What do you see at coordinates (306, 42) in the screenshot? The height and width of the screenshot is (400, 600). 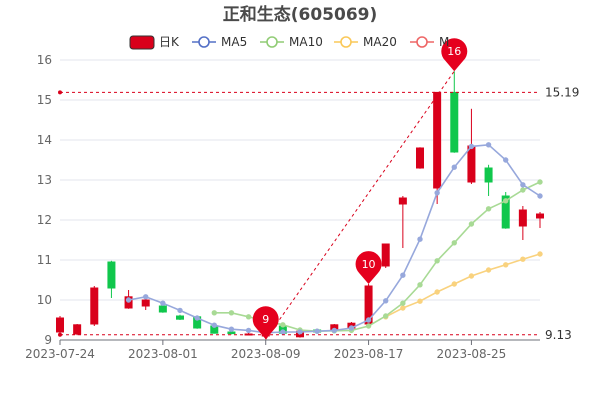 I see `legend-label: MA10` at bounding box center [306, 42].